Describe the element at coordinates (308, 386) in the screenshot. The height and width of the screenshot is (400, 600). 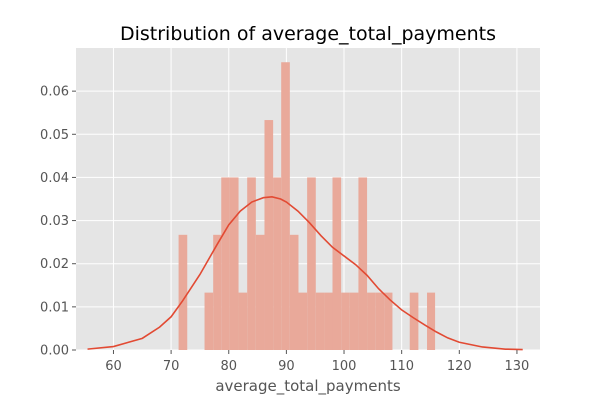
I see `x-axis-label: average_total_payments` at that location.